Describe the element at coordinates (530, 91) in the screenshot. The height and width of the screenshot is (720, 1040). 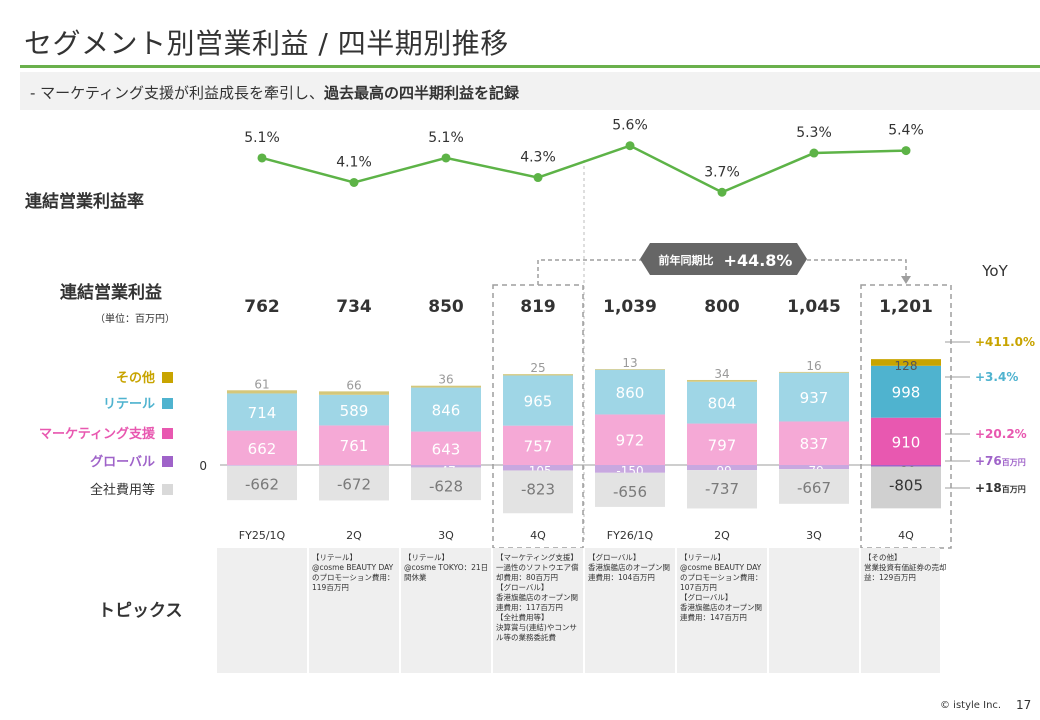
I see `subtitle-band` at that location.